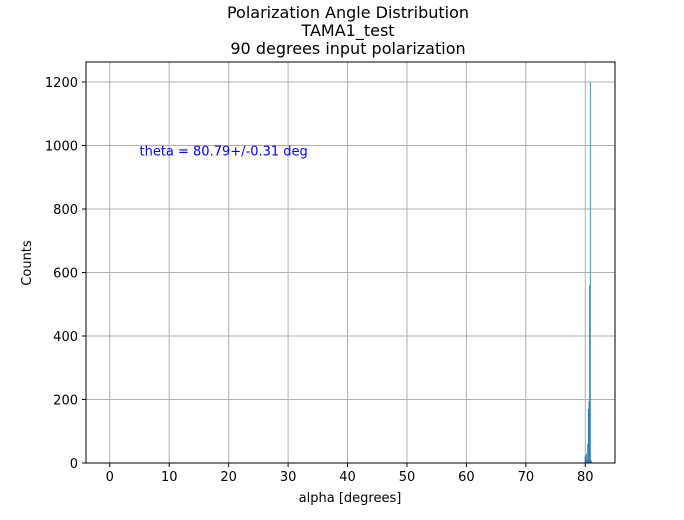 This screenshot has width=684, height=520. Describe the element at coordinates (65, 401) in the screenshot. I see `y-tick-label: 200` at that location.